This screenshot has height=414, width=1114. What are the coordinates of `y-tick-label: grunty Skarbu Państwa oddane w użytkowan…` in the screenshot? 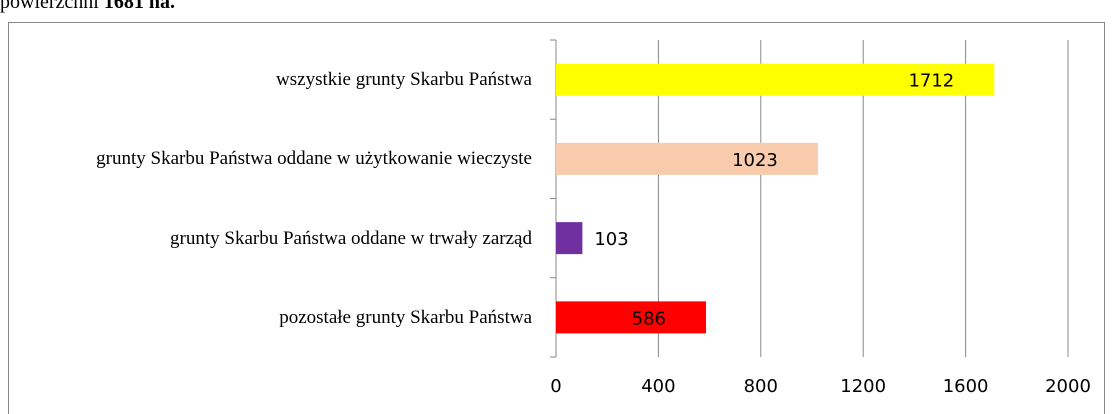 It's located at (314, 159).